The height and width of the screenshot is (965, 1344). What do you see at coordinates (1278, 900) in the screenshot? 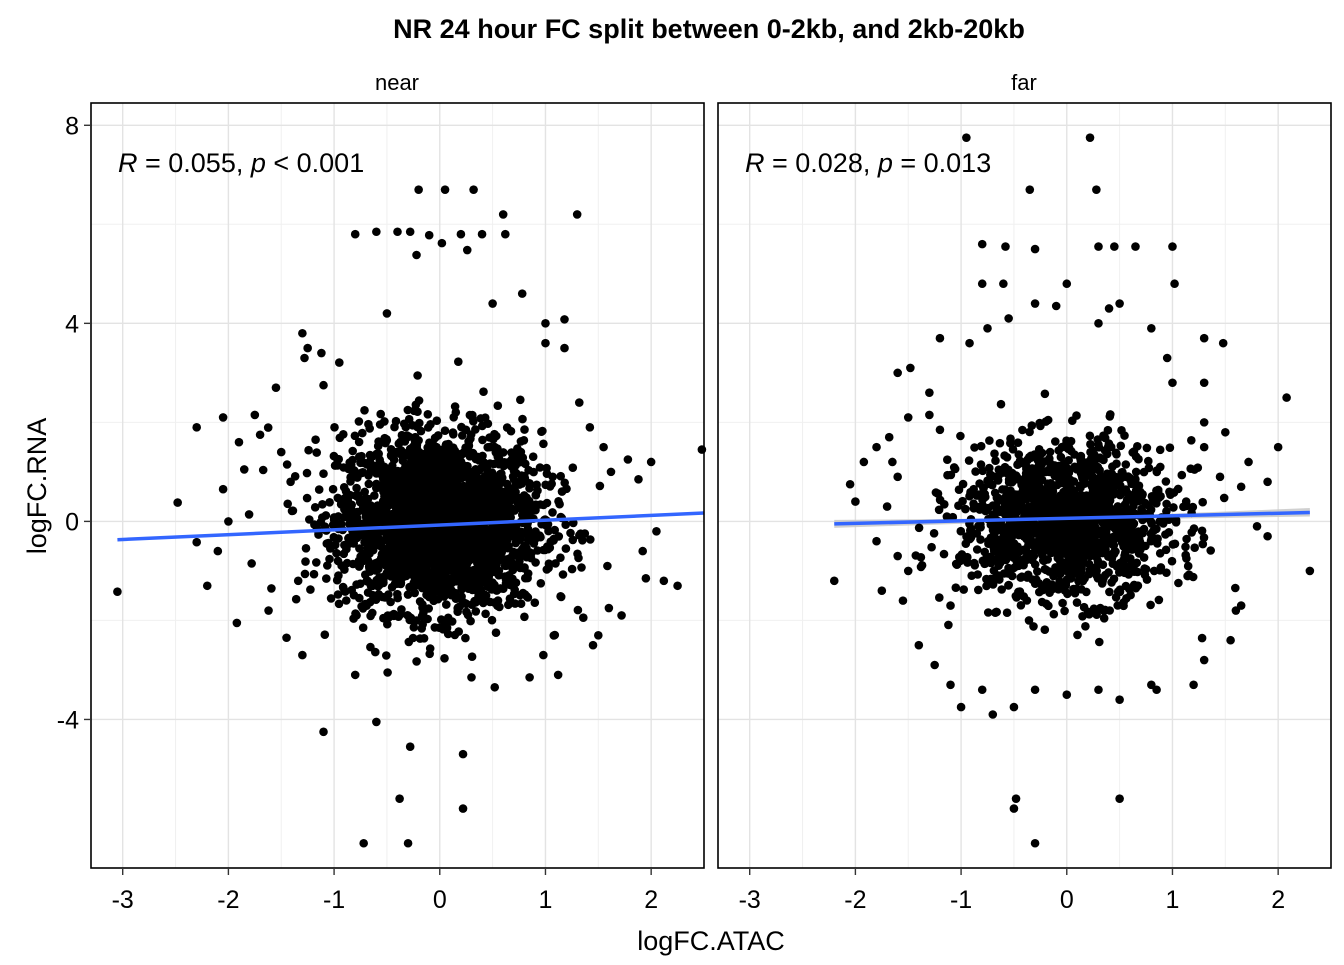
I see `x-tick-label: 2` at bounding box center [1278, 900].